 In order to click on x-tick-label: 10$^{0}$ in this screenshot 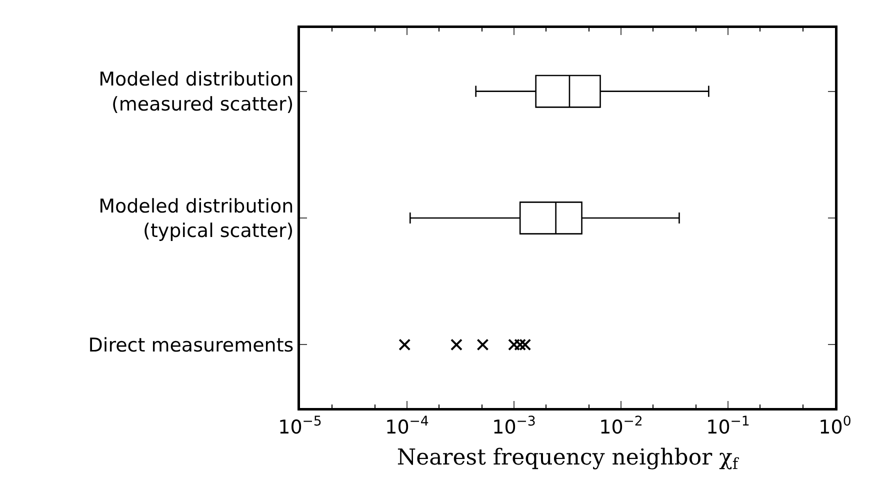, I will do `click(835, 426)`.